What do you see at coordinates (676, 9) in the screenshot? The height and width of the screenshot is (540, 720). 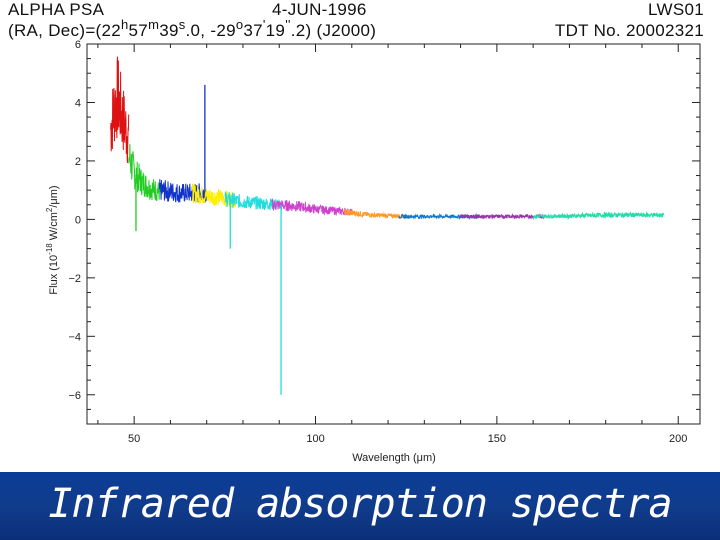 I see `instrument-mode: LWS01` at bounding box center [676, 9].